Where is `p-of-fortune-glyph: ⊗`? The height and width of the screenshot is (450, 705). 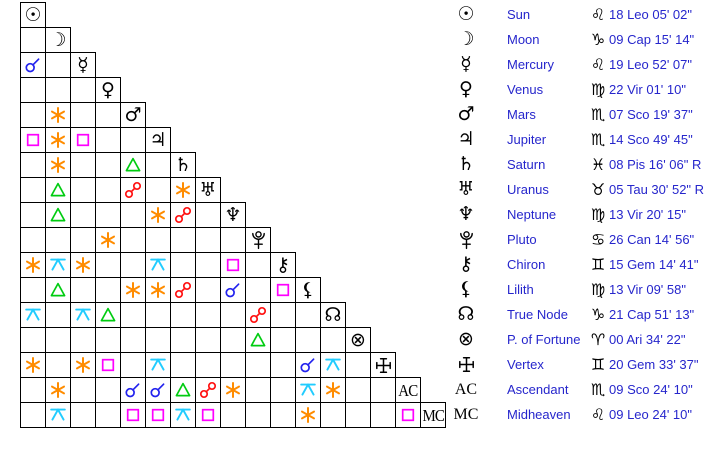
p-of-fortune-glyph: ⊗ is located at coordinates (358, 339).